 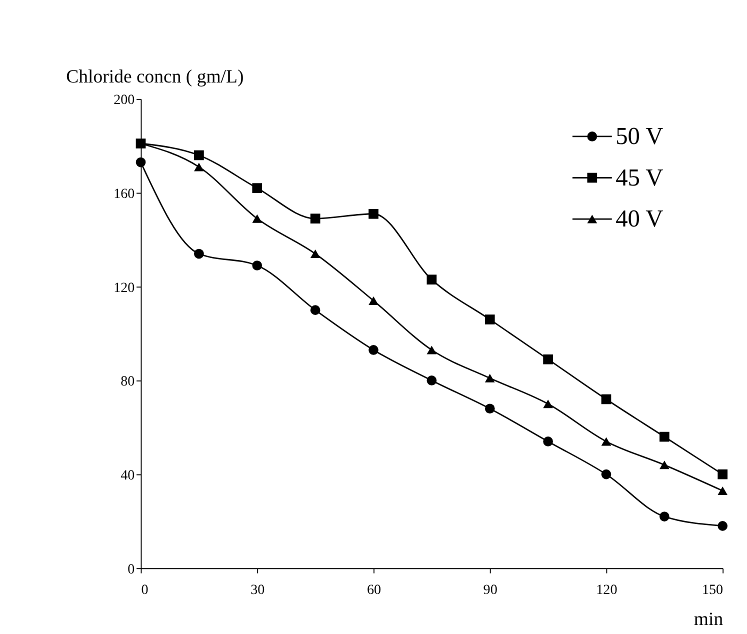 What do you see at coordinates (127, 382) in the screenshot?
I see `y-tick-label: 80` at bounding box center [127, 382].